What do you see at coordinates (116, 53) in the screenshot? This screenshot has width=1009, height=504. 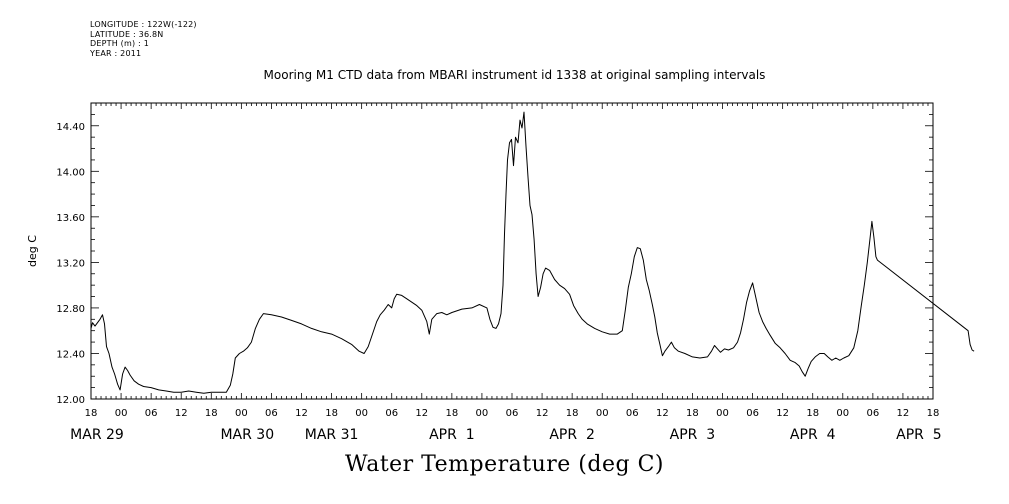 I see `meta-year: YEAR : 2011` at bounding box center [116, 53].